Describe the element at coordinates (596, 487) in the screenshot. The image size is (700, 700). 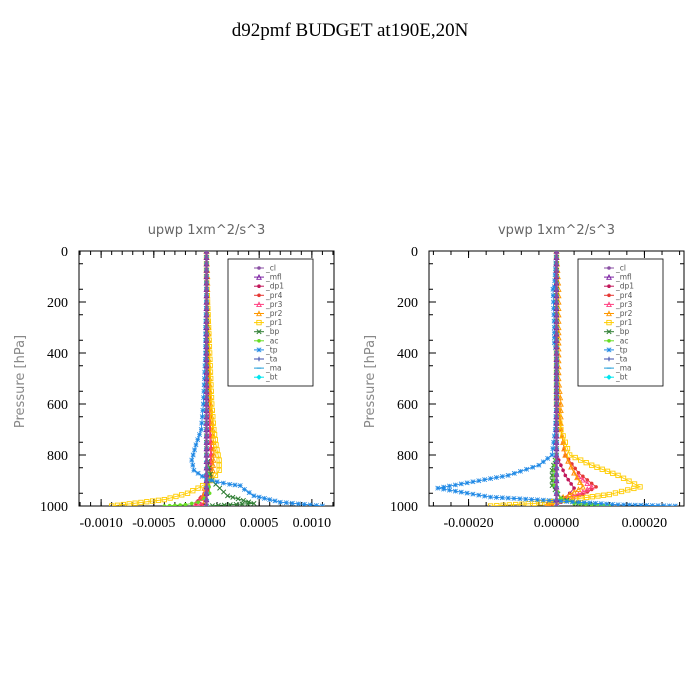
I see `data-point_pr4` at that location.